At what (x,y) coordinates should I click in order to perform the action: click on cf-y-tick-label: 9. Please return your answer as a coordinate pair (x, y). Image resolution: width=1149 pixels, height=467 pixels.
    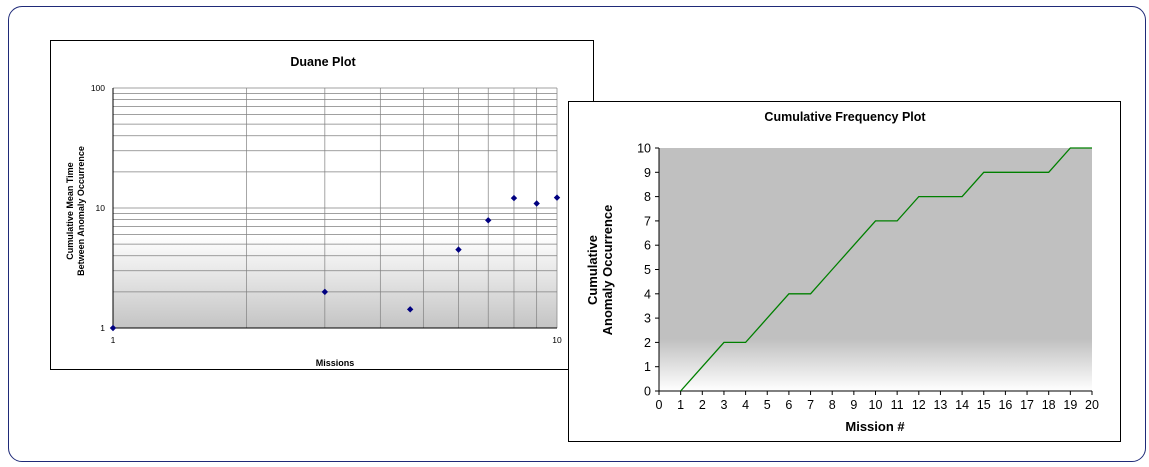
    Looking at the image, I should click on (647, 173).